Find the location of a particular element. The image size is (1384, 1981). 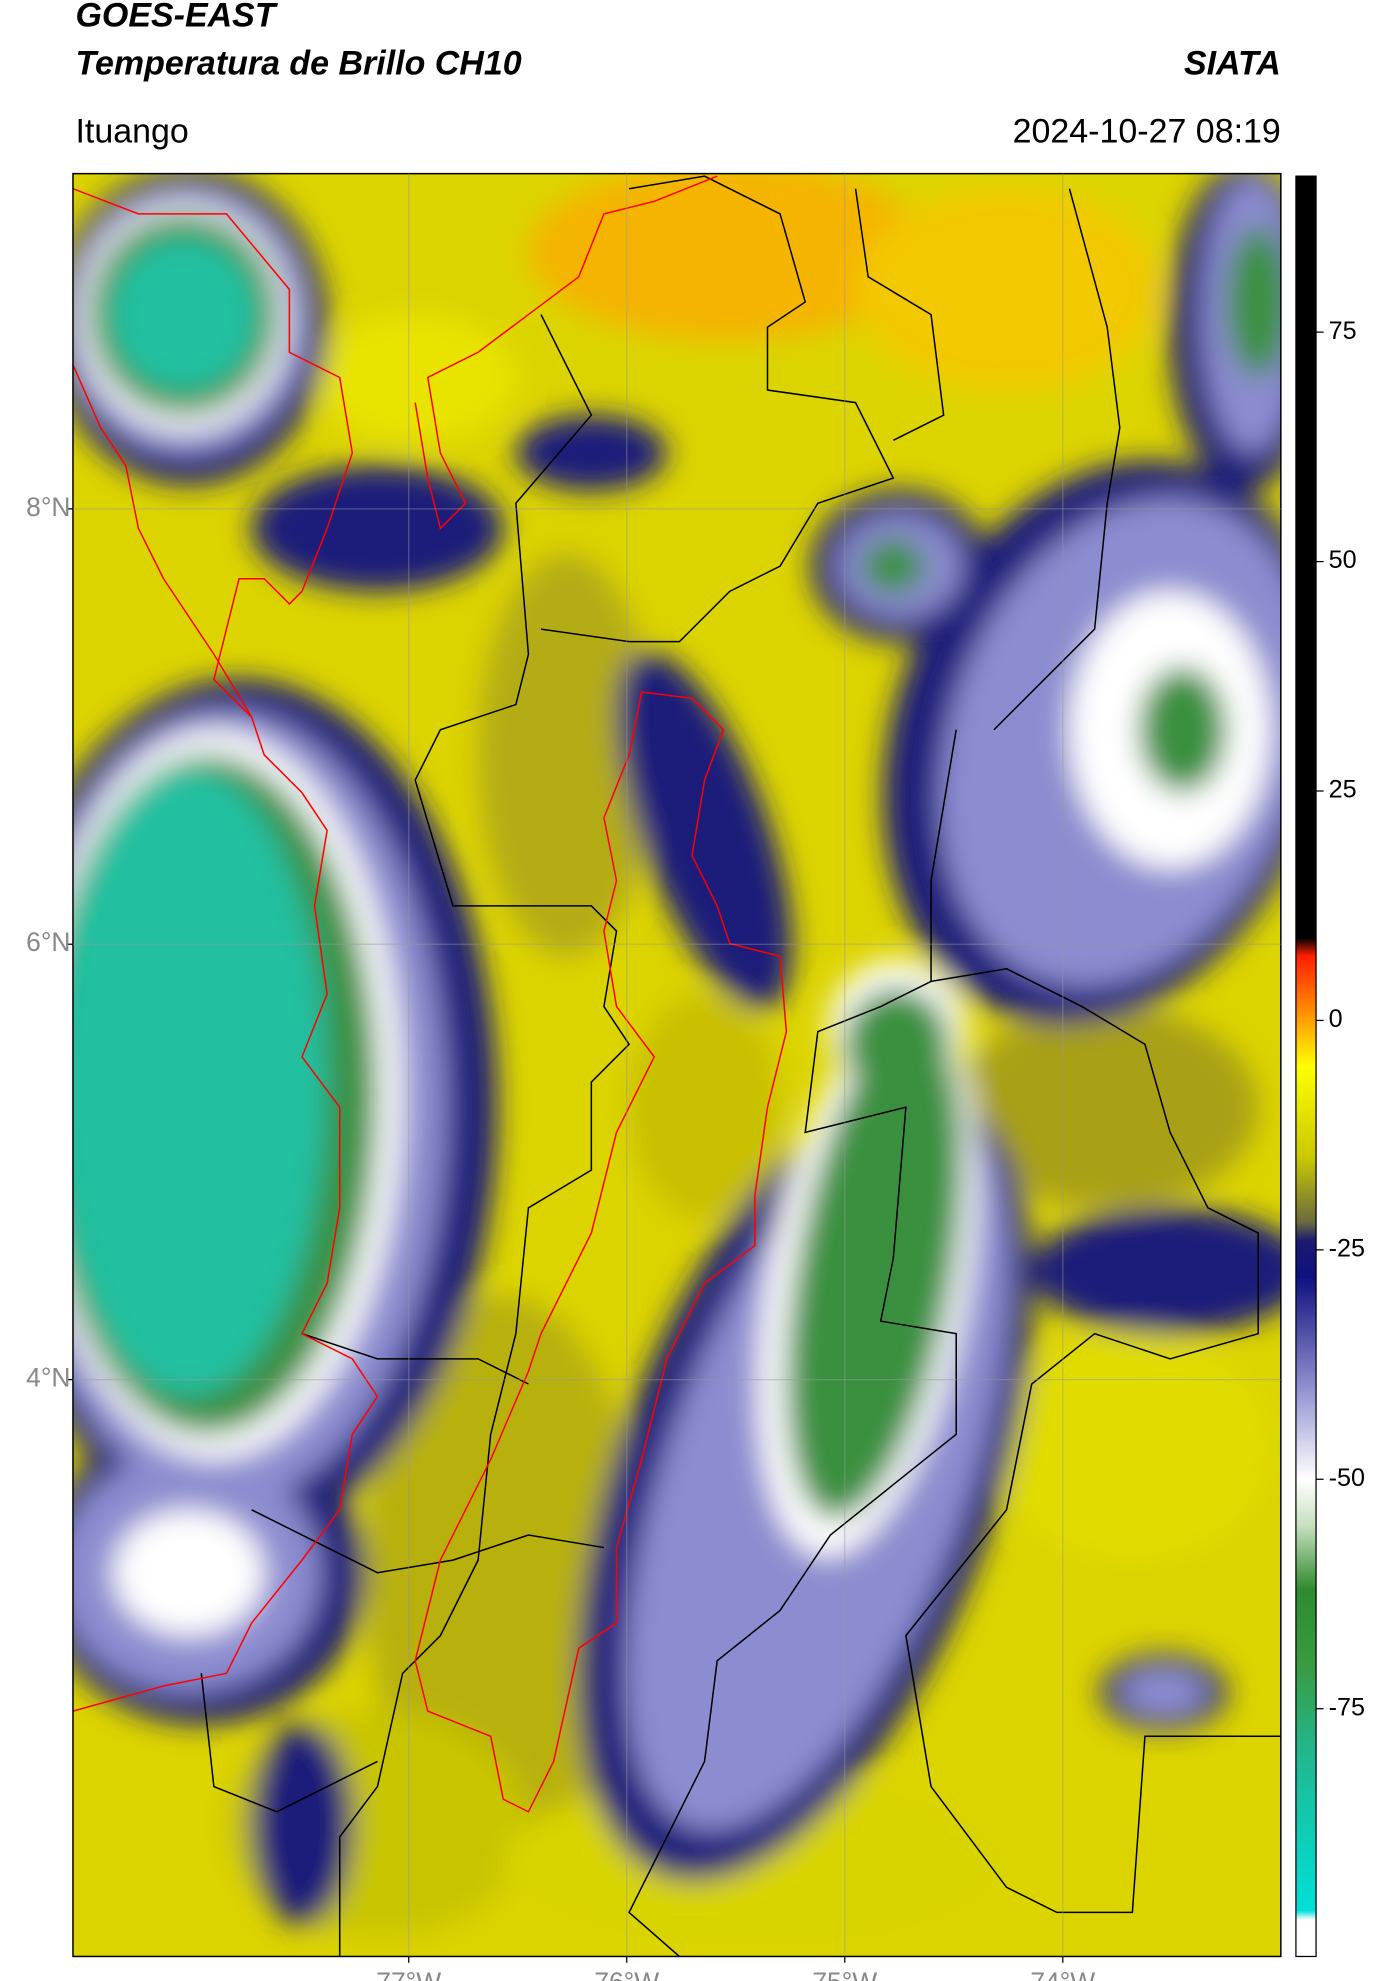

colorbar-tick-label: 0 is located at coordinates (1336, 1019).